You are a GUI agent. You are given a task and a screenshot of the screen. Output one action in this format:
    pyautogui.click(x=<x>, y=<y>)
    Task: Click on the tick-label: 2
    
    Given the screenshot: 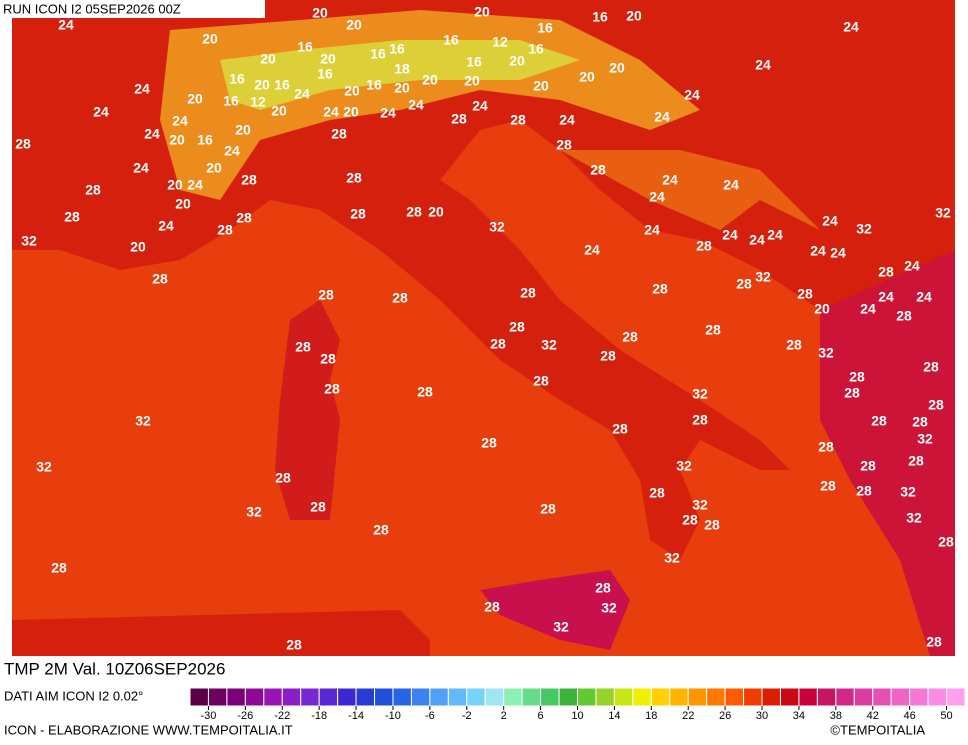 What is the action you would take?
    pyautogui.click(x=504, y=716)
    